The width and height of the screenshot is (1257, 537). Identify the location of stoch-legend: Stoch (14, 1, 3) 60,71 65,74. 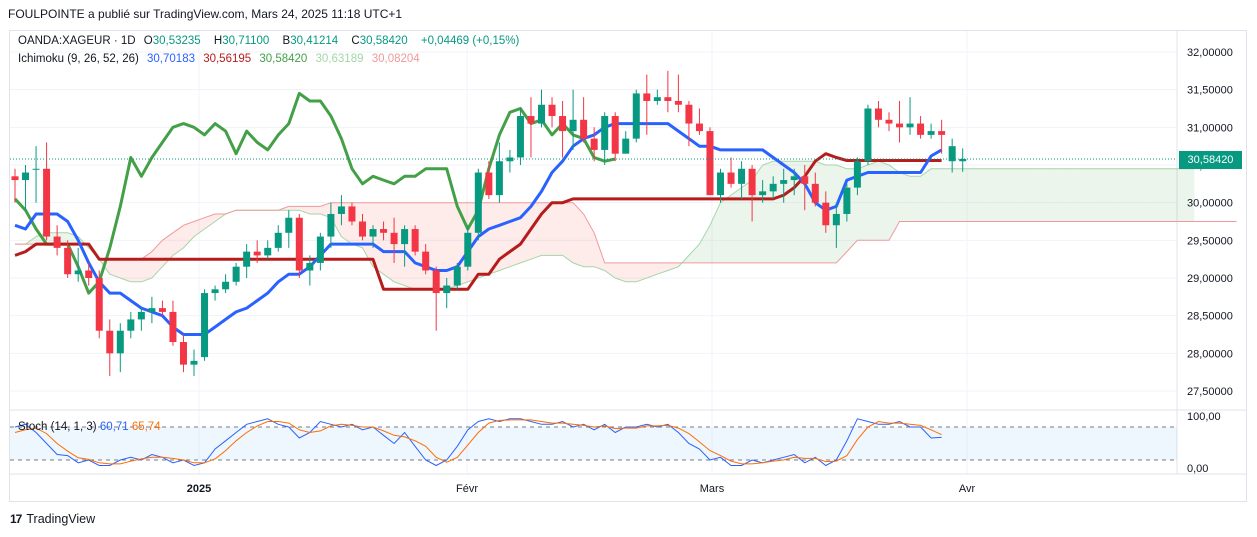
(89, 427).